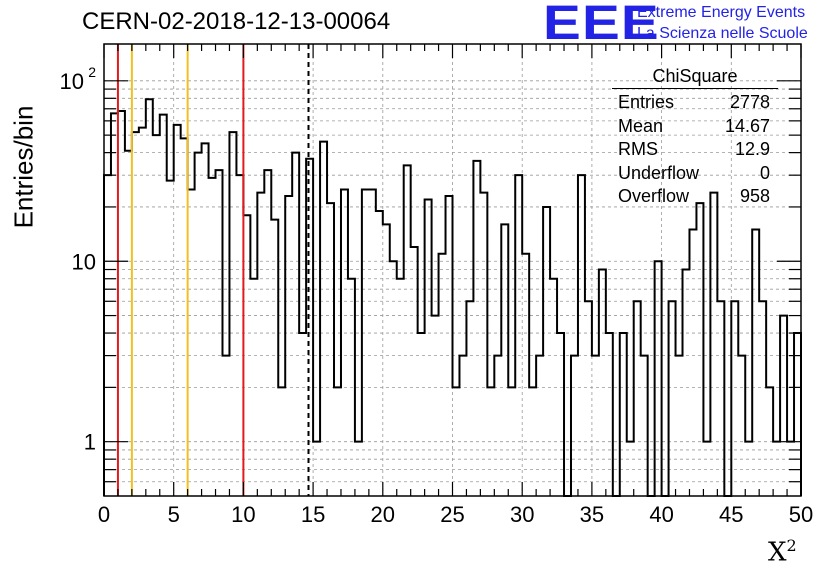  I want to click on x-tick-label: 5, so click(174, 514).